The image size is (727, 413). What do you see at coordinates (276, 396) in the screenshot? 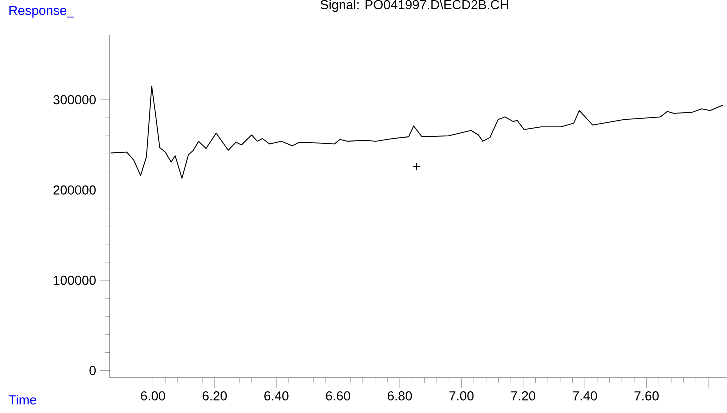
I see `x-tick-label: 6.40` at bounding box center [276, 396].